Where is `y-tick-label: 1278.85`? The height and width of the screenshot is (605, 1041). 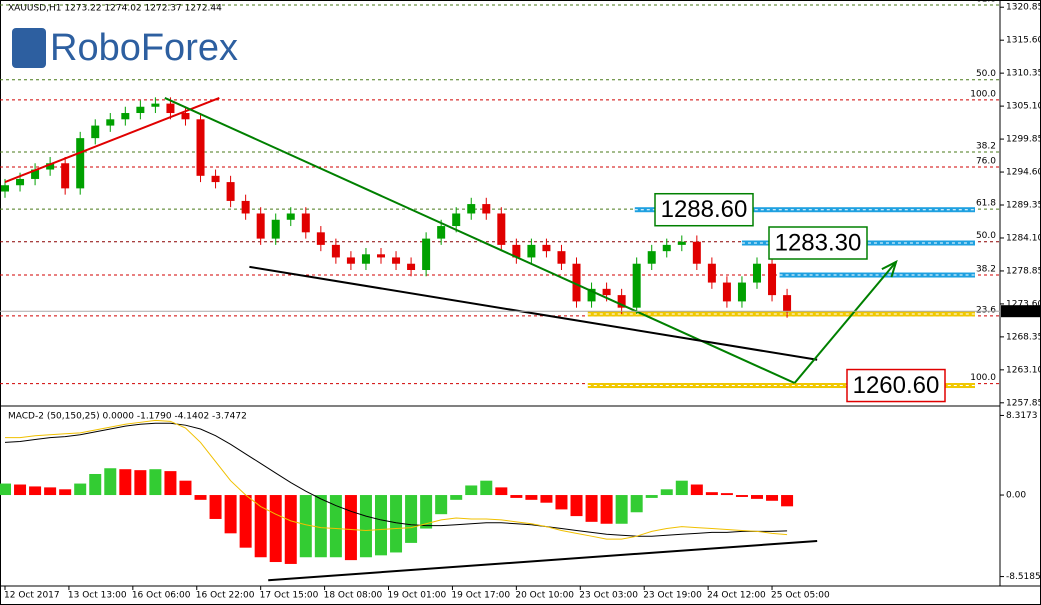
y-tick-label: 1278.85 is located at coordinates (1023, 271).